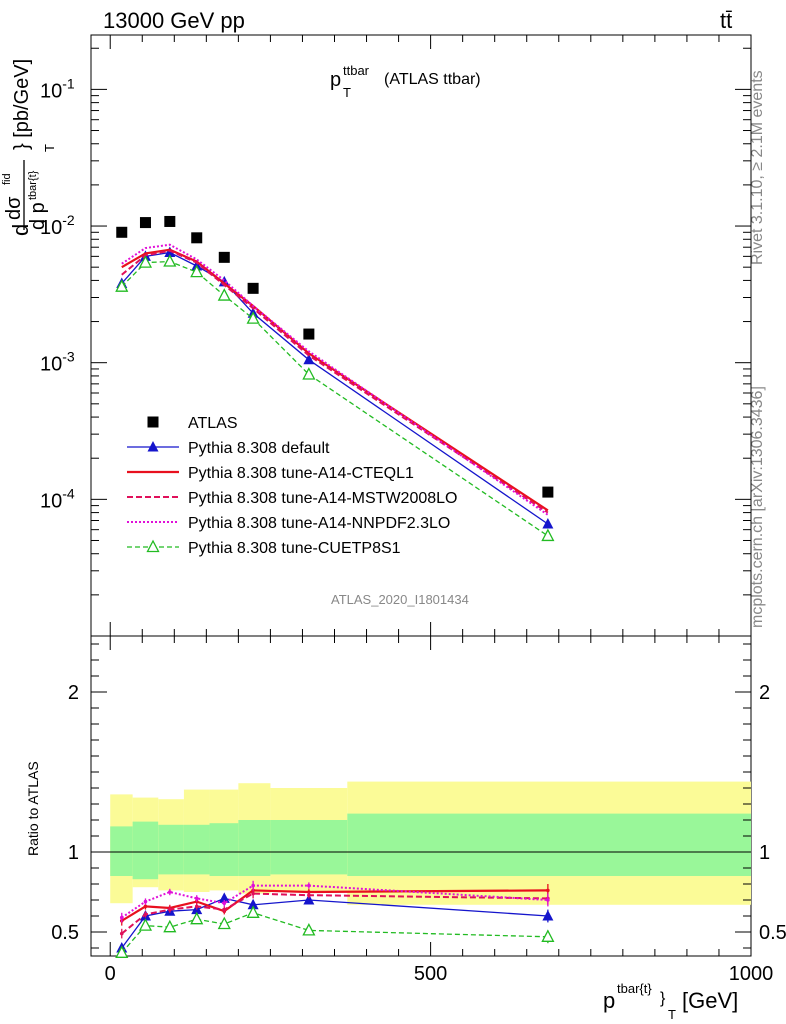 The height and width of the screenshot is (1024, 786). Describe the element at coordinates (672, 1014) in the screenshot. I see `xlabel-T: T` at that location.